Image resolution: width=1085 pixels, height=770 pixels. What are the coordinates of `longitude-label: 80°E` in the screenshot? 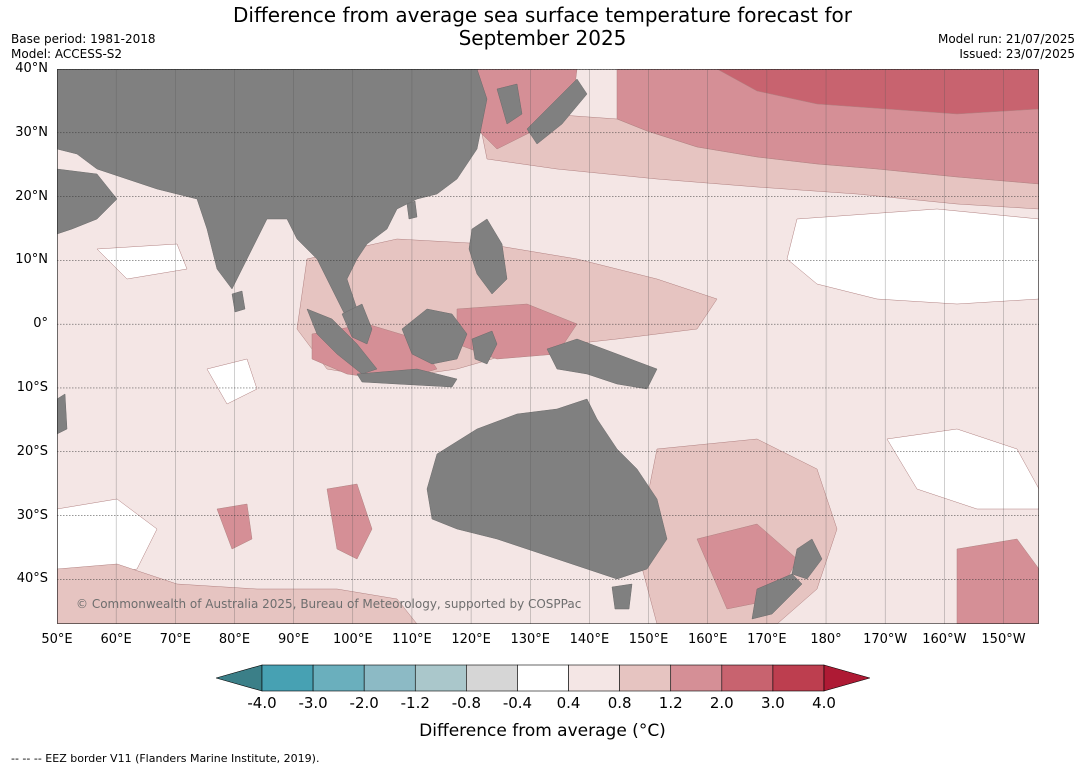 It's located at (234, 639).